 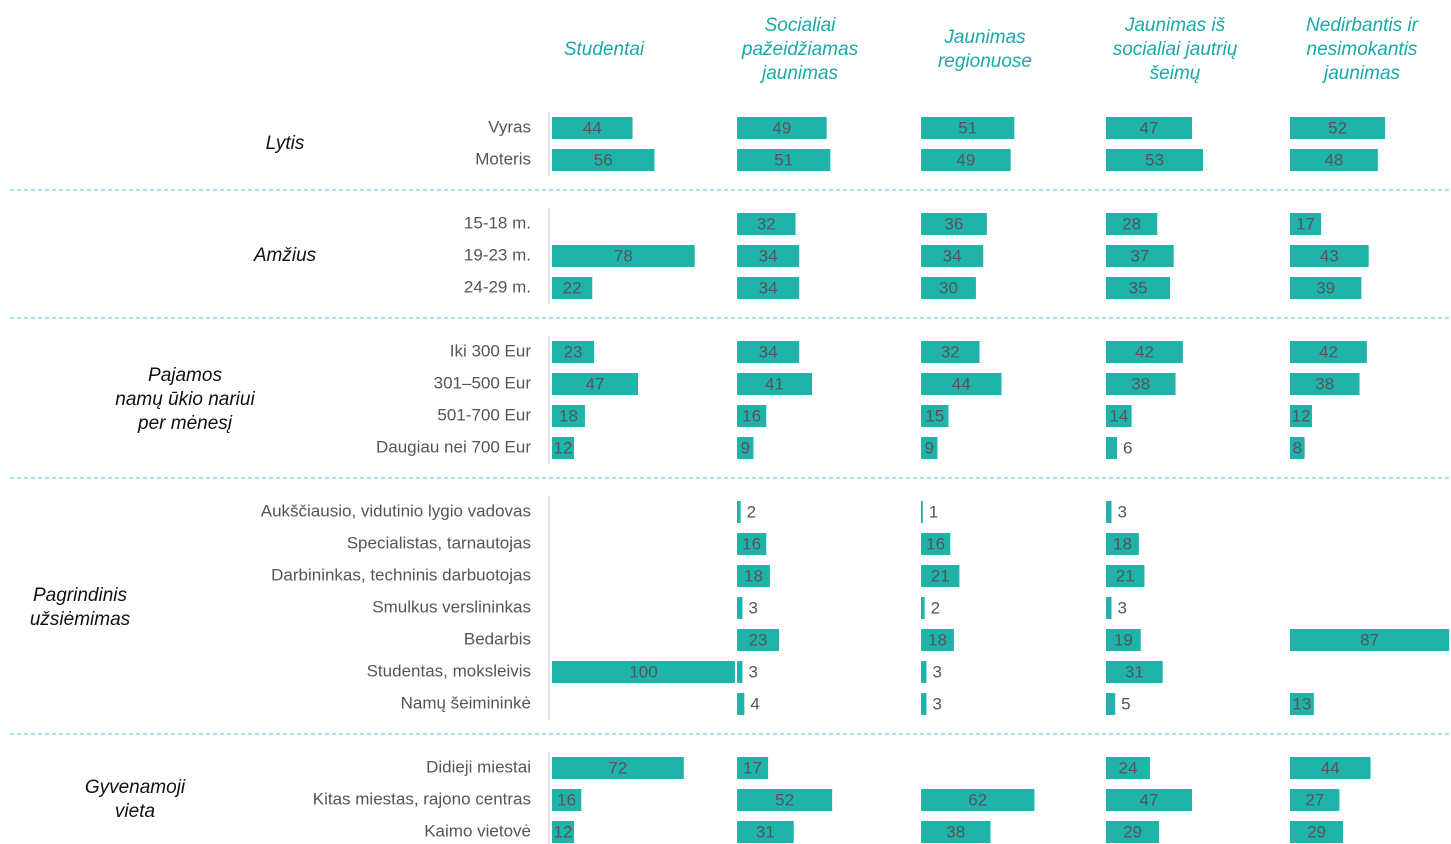 What do you see at coordinates (185, 399) in the screenshot?
I see `group-label: namų ūkio nariui` at bounding box center [185, 399].